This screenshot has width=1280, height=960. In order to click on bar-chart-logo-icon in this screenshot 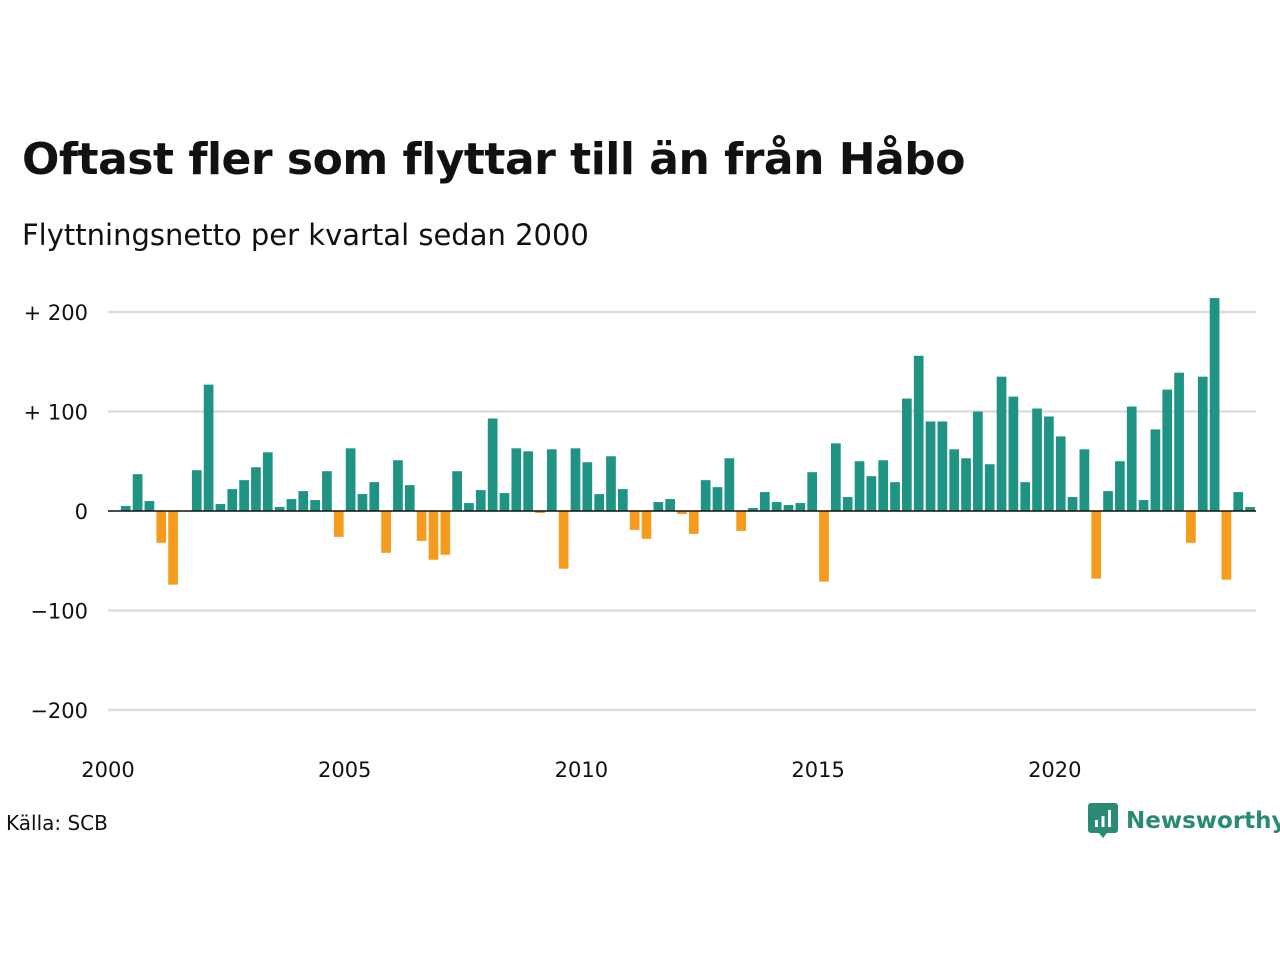, I will do `click(1103, 820)`.